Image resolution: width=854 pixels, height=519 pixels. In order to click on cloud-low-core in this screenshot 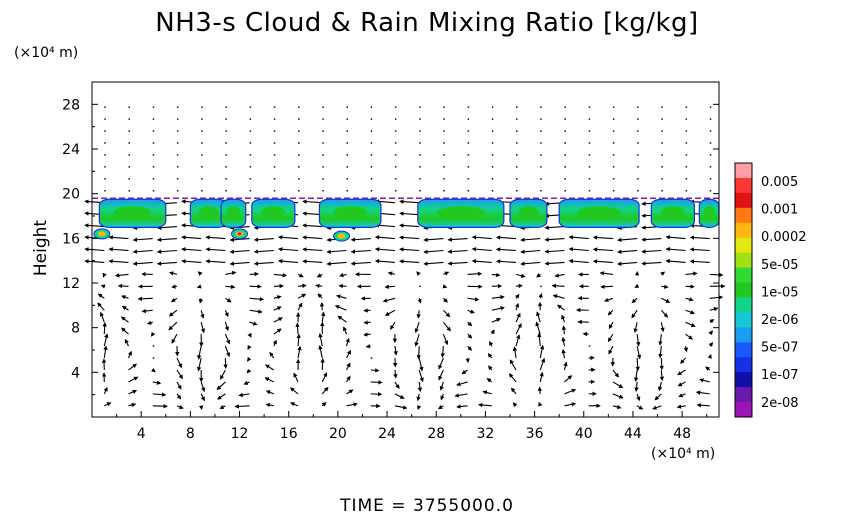, I will do `click(101, 234)`.